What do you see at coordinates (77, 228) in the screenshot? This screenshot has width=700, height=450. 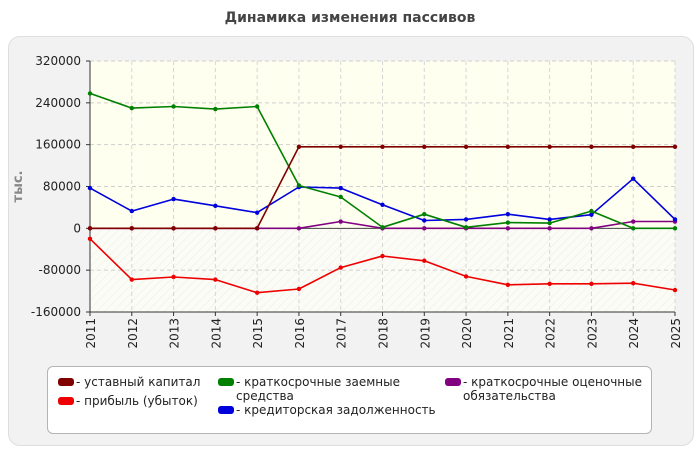 I see `y-tick-label: 0` at bounding box center [77, 228].